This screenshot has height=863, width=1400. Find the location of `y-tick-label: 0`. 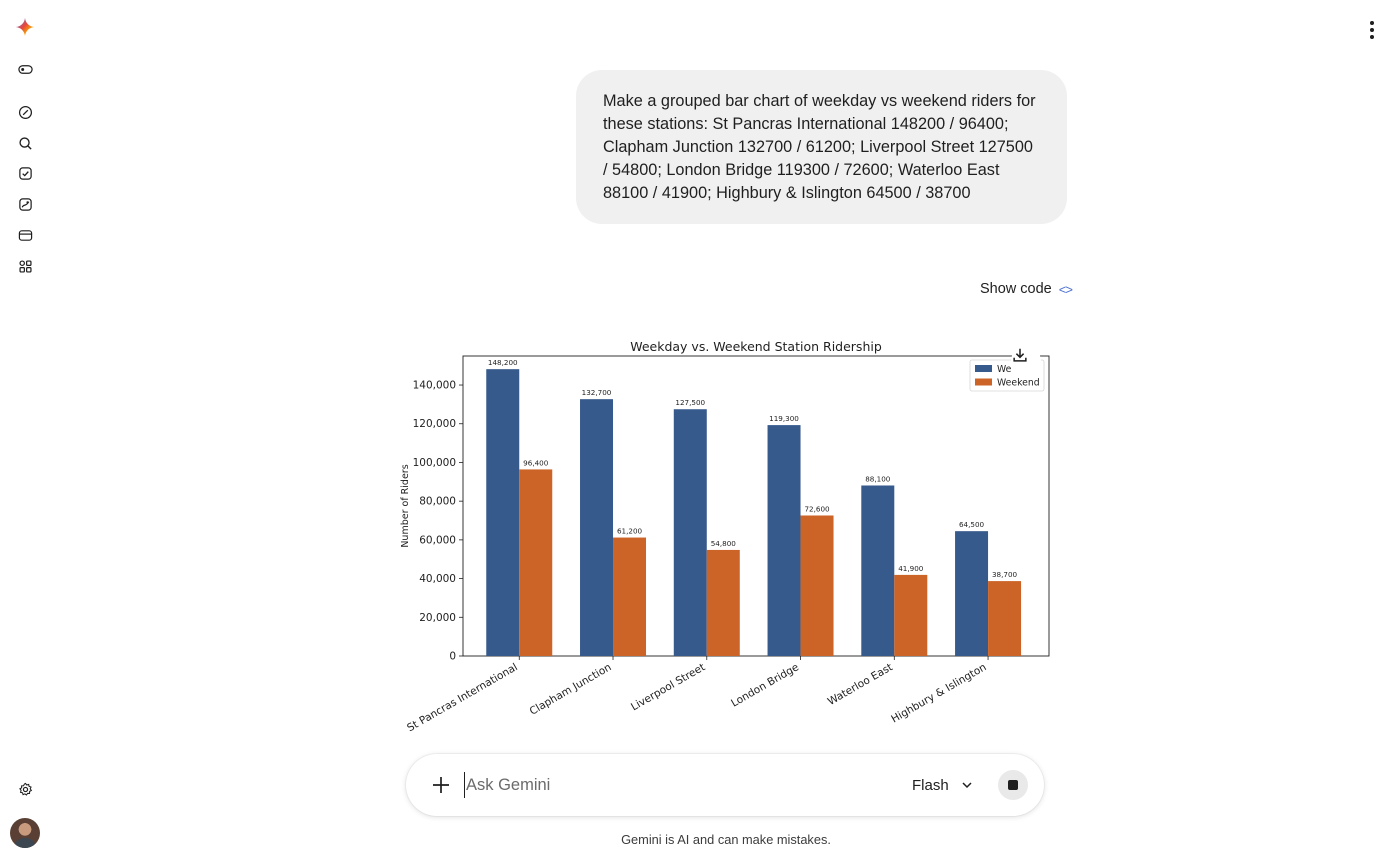

y-tick-label: 0 is located at coordinates (452, 657).